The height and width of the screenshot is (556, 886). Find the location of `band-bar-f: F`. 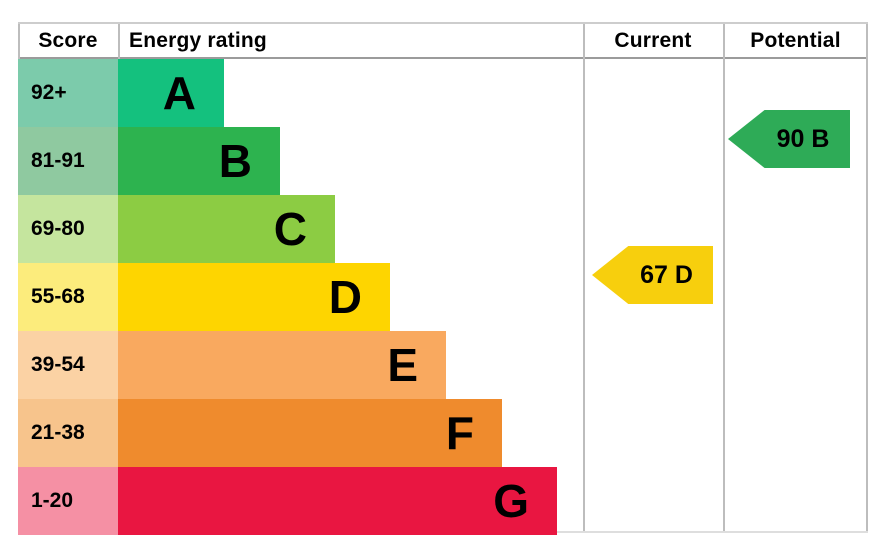

band-bar-f: F is located at coordinates (310, 433).